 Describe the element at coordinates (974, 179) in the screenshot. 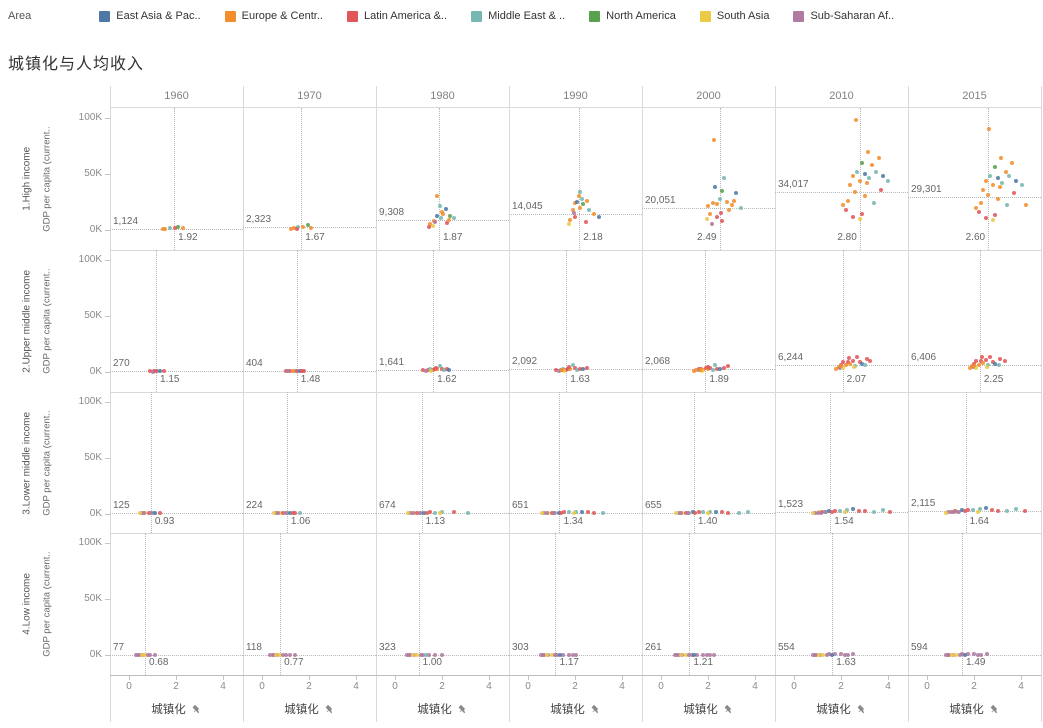

I see `scatter-pane: 29,301 2.60` at that location.